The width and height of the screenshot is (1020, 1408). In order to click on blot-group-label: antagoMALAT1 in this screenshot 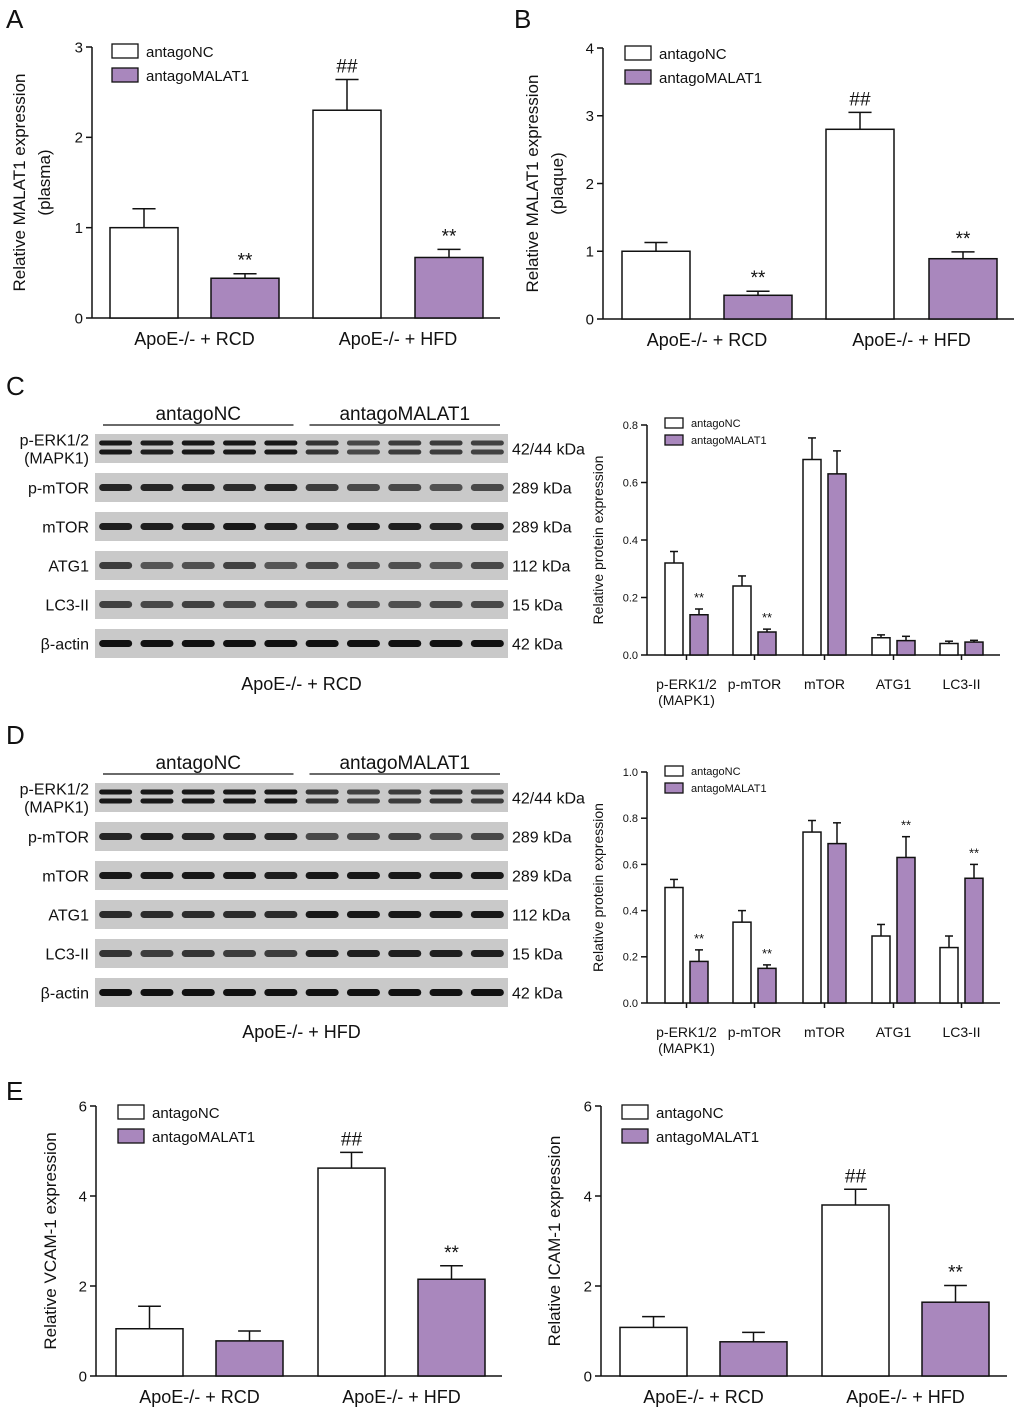, I will do `click(404, 414)`.